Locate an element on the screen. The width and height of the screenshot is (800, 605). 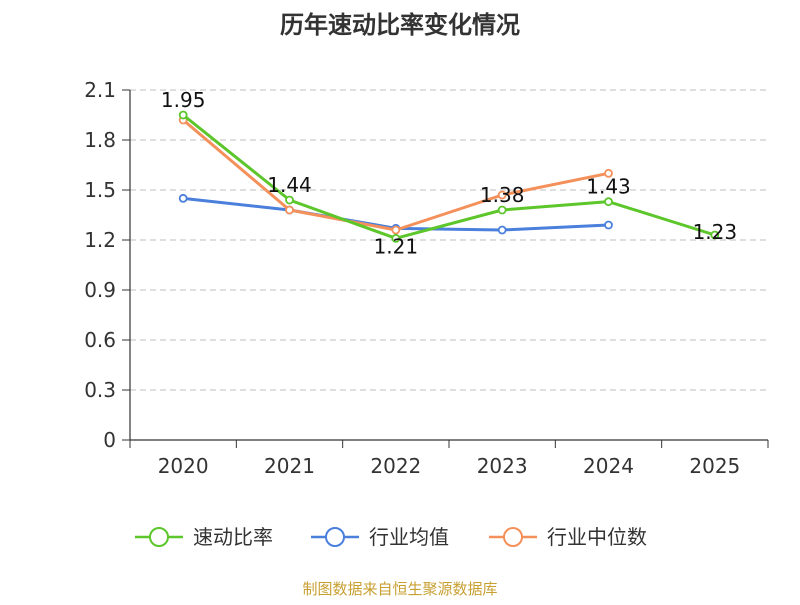
x-tick-label: 2025 is located at coordinates (714, 466).